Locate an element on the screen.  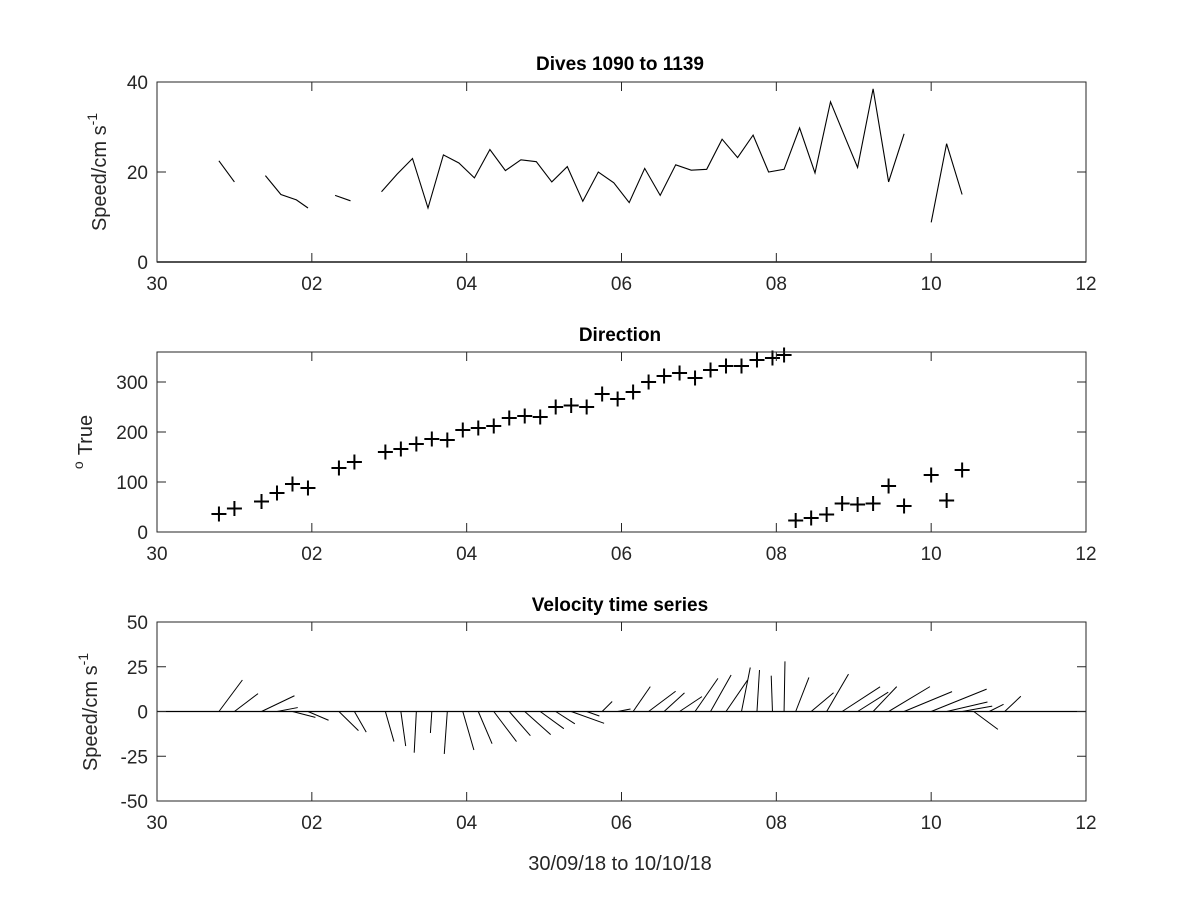
y-tick-label: 100 is located at coordinates (132, 483).